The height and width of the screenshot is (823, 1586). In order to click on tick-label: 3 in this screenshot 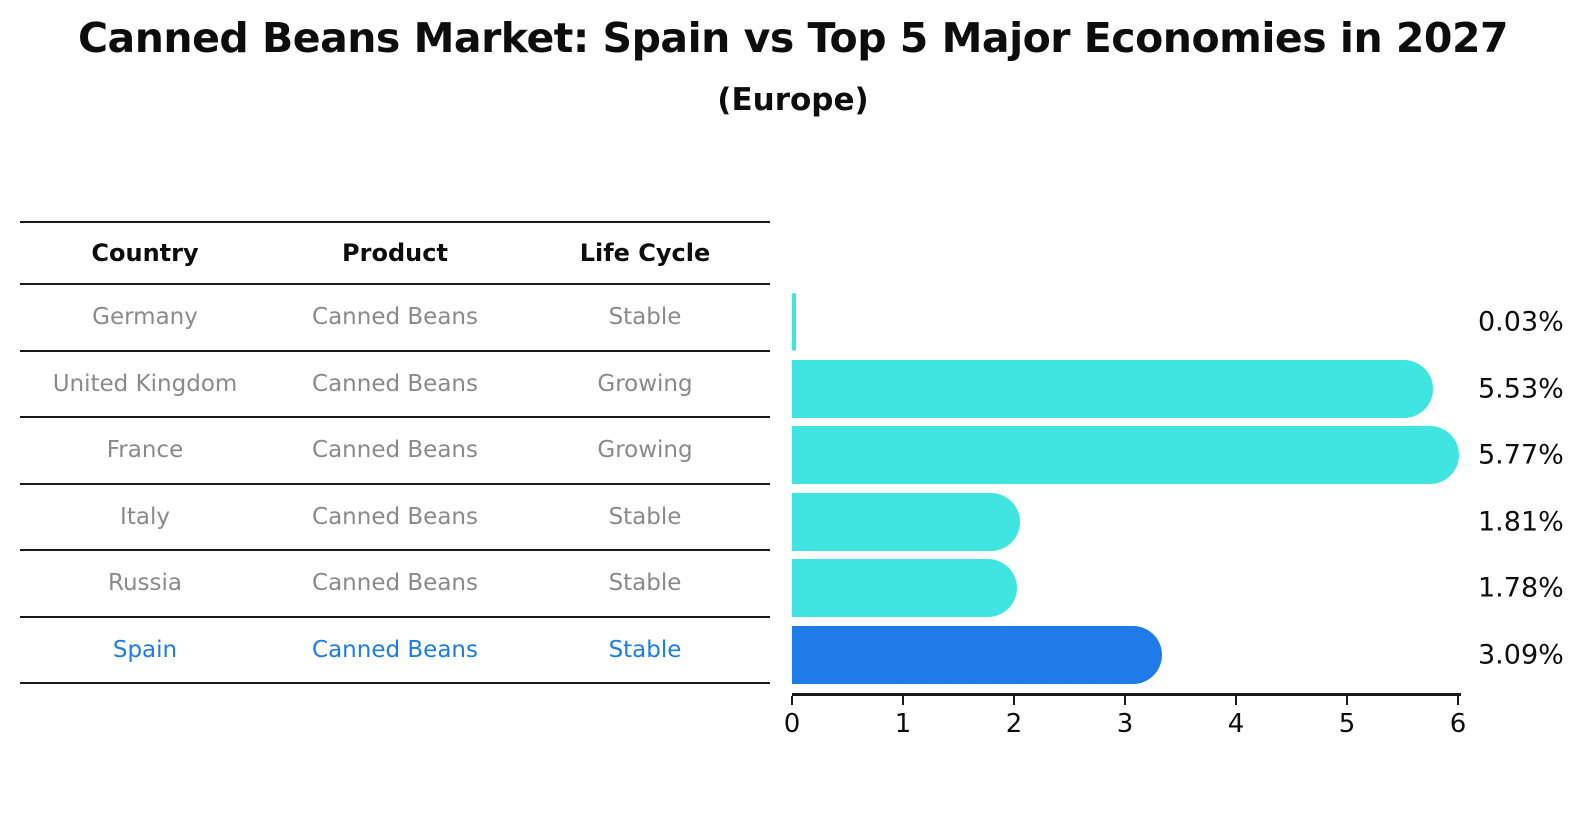, I will do `click(1125, 723)`.